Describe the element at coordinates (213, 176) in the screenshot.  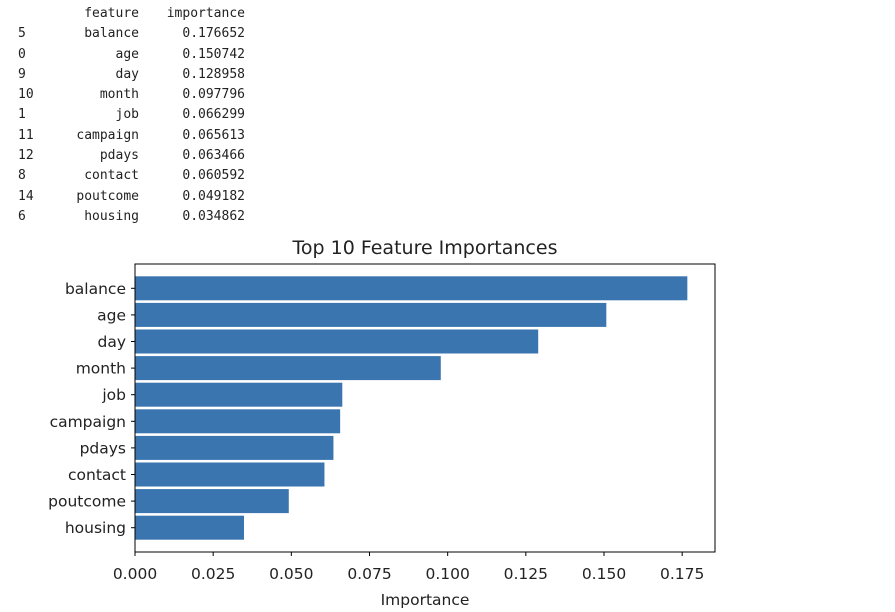
I see `row-importance: 0.060592` at that location.